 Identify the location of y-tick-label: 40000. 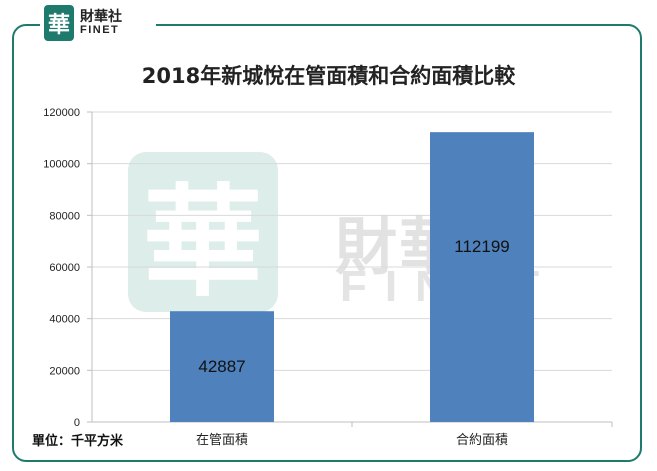
(64, 320).